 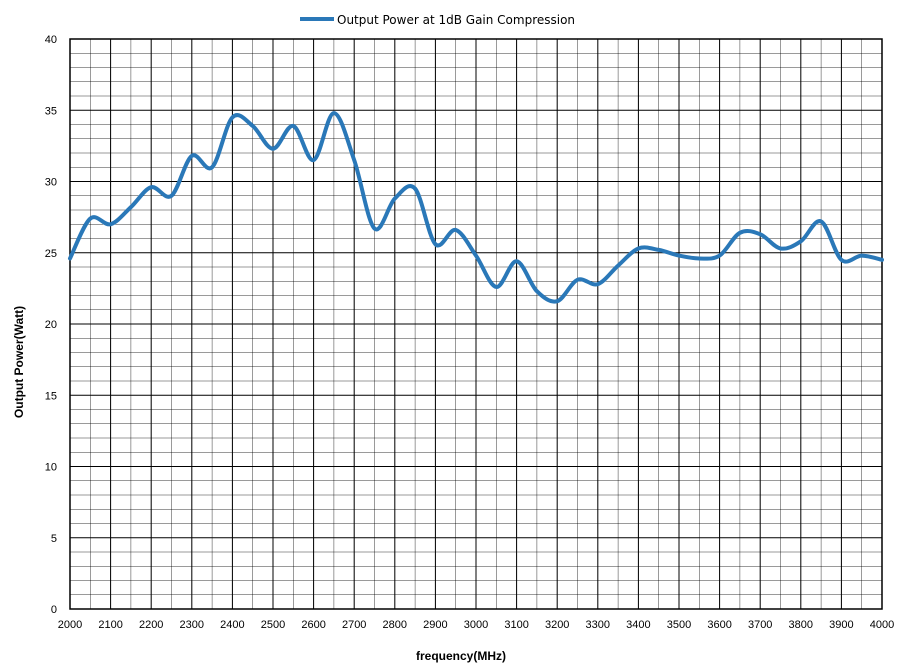 I want to click on x-axis-title: frequency(MHz), so click(x=461, y=656).